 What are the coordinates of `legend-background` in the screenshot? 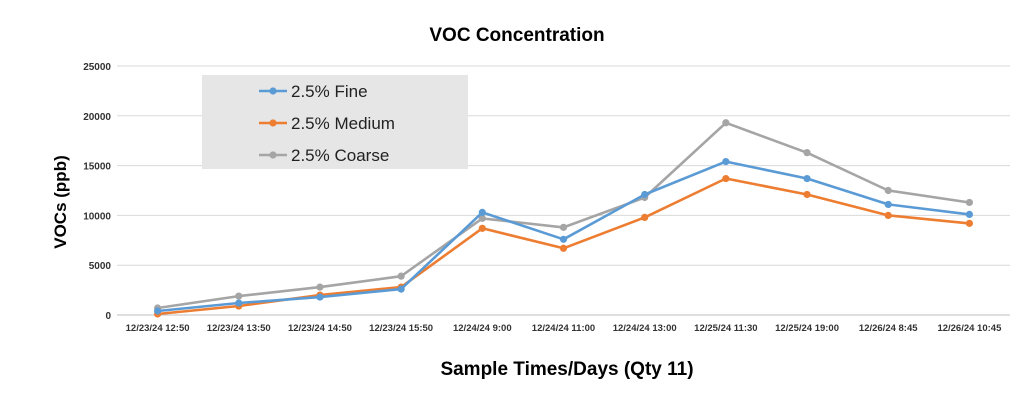 It's located at (335, 122).